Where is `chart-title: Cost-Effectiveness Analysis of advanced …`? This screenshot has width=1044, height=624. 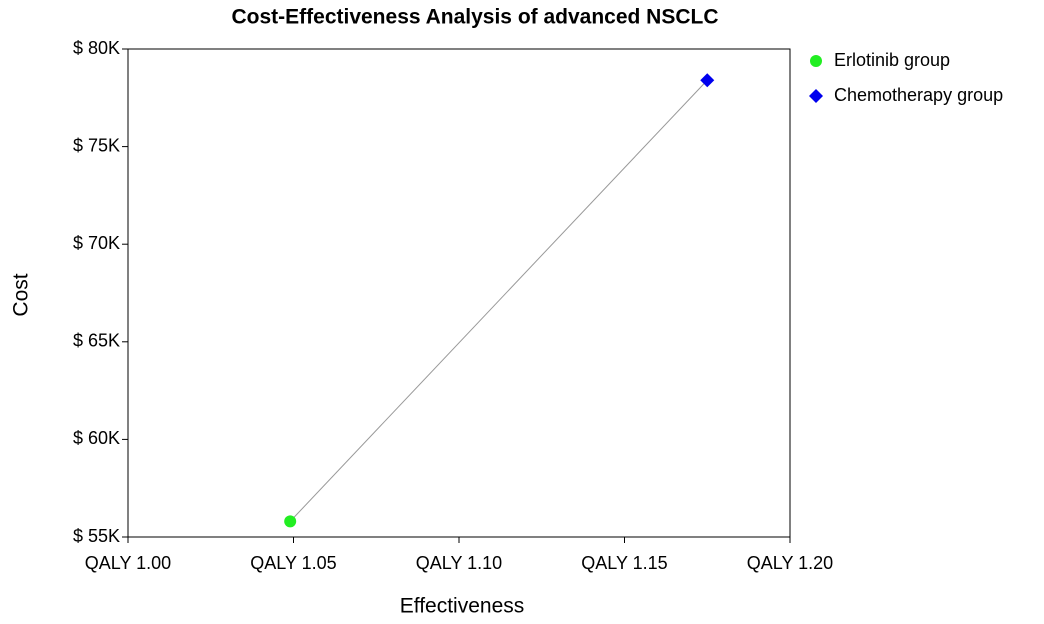
chart-title: Cost-Effectiveness Analysis of advanced … is located at coordinates (474, 17).